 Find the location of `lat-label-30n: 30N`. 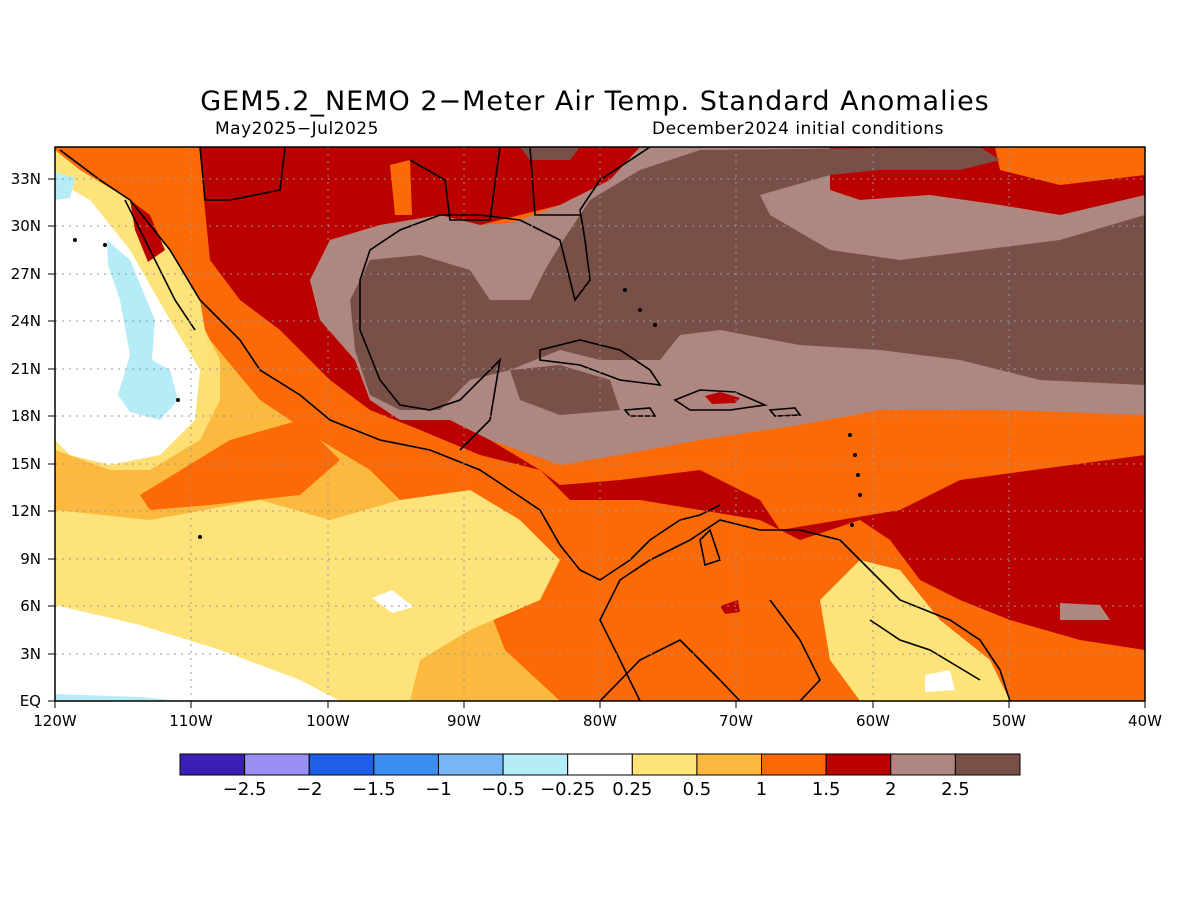

lat-label-30n: 30N is located at coordinates (26, 226).